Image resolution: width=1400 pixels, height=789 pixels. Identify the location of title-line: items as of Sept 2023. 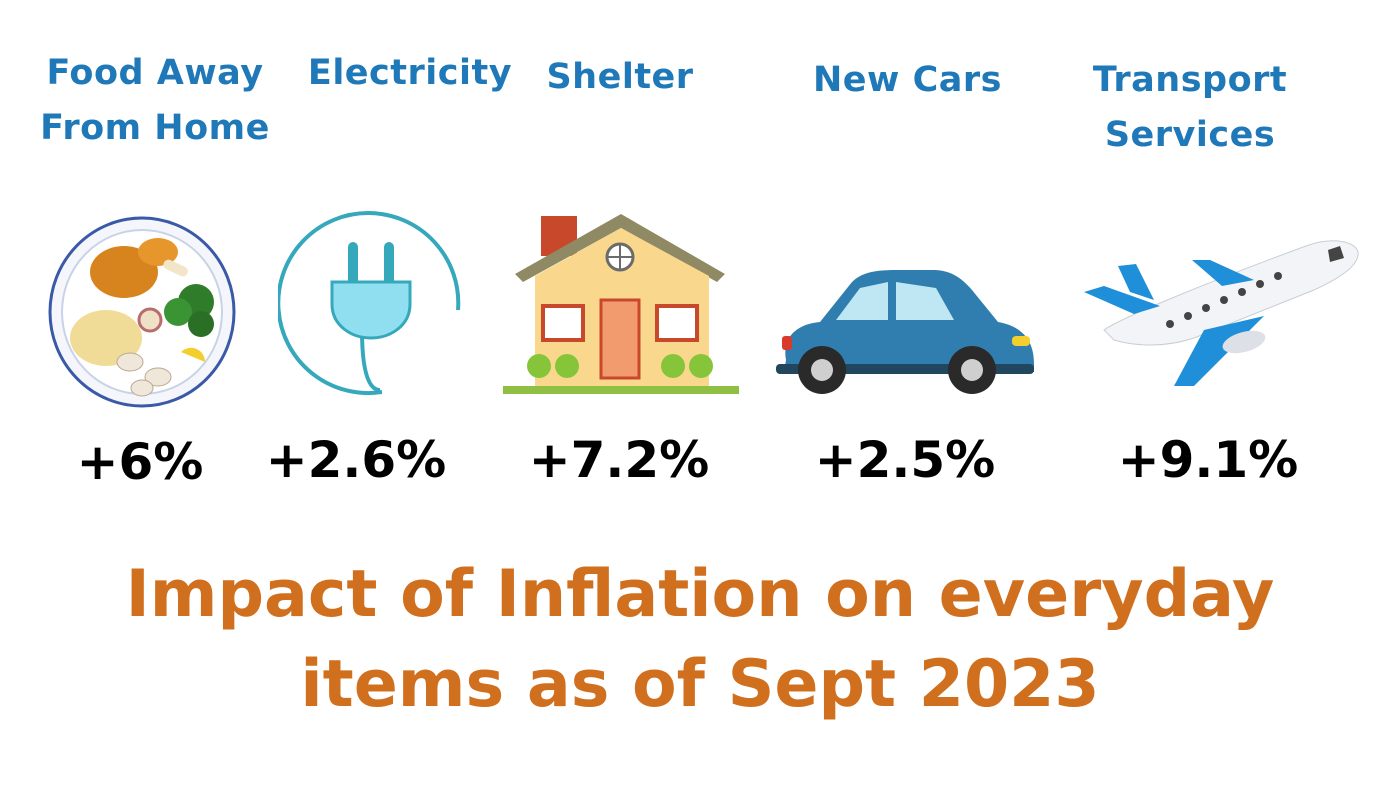
(700, 684).